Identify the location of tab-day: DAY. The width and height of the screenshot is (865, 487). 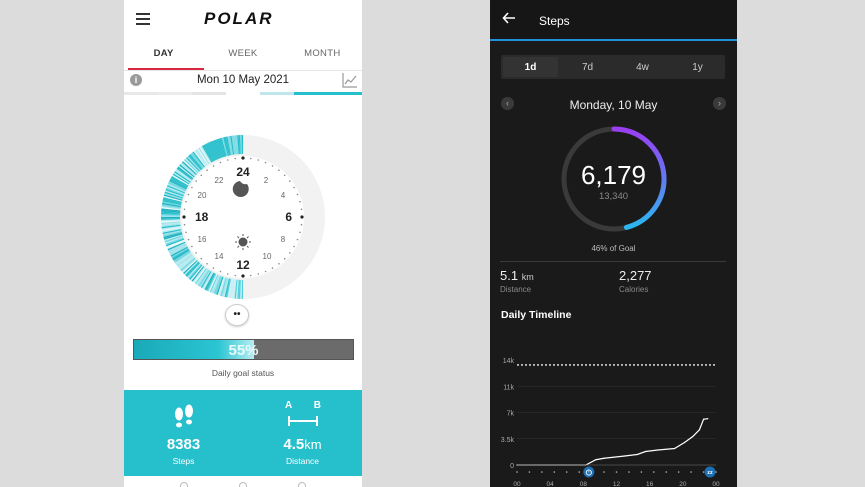
(163, 53).